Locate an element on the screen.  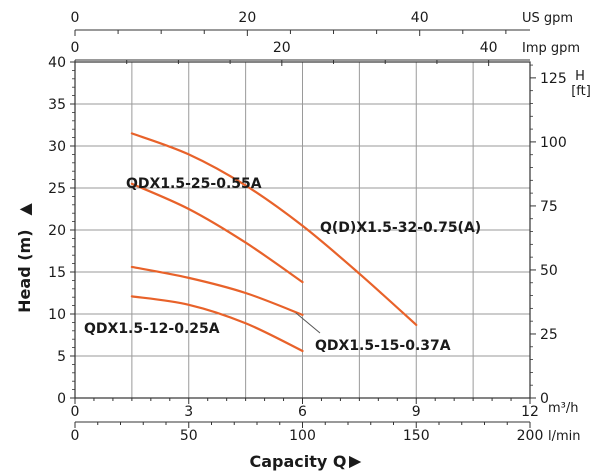
y-axis-title: Head (m) ▲ is located at coordinates (24, 257).